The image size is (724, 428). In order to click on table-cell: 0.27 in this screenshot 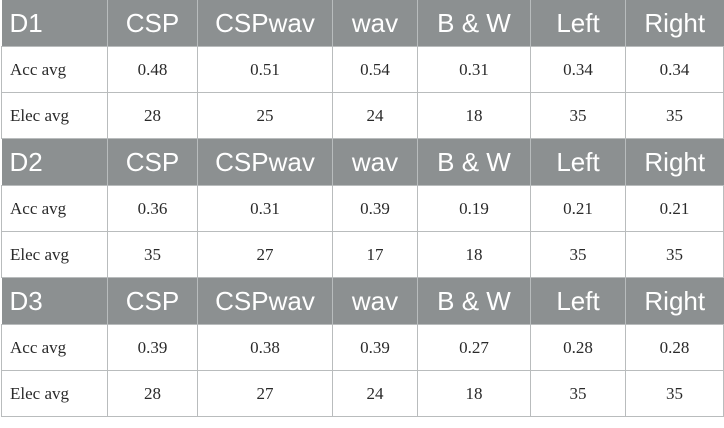, I will do `click(474, 347)`.